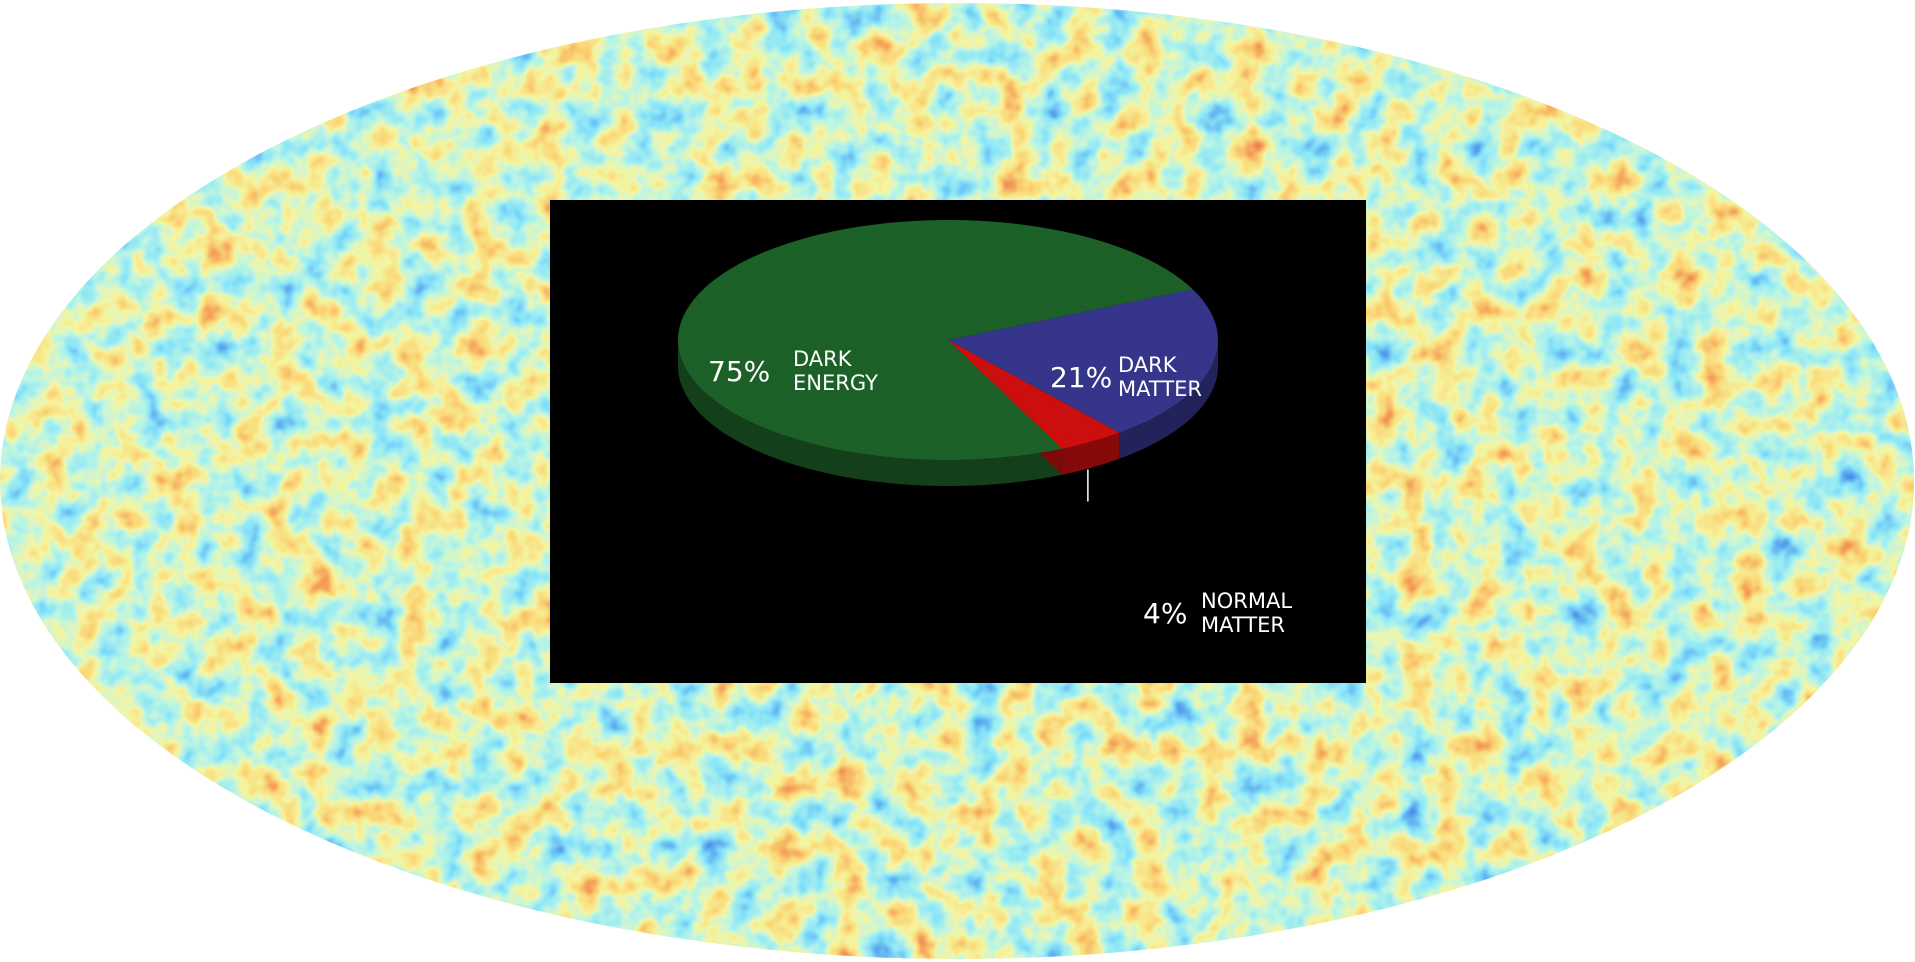 The width and height of the screenshot is (1915, 962). I want to click on dark-matter-label-line2: MATTER, so click(1160, 389).